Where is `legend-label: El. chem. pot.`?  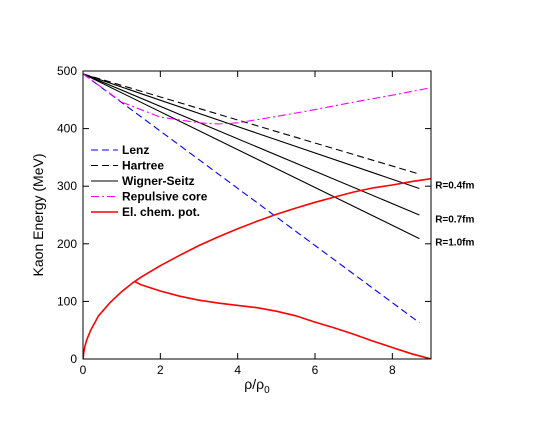
legend-label: El. chem. pot. is located at coordinates (161, 212).